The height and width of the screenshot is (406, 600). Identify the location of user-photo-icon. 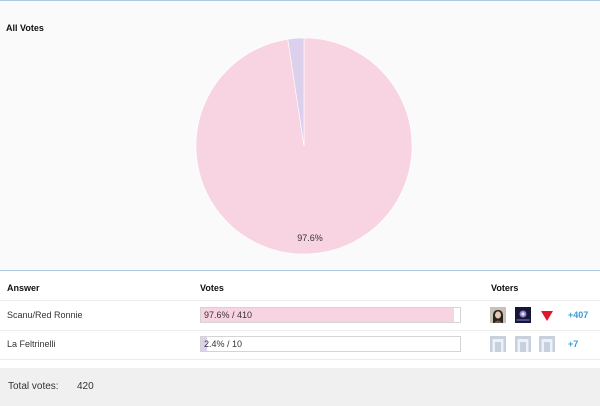
(498, 315).